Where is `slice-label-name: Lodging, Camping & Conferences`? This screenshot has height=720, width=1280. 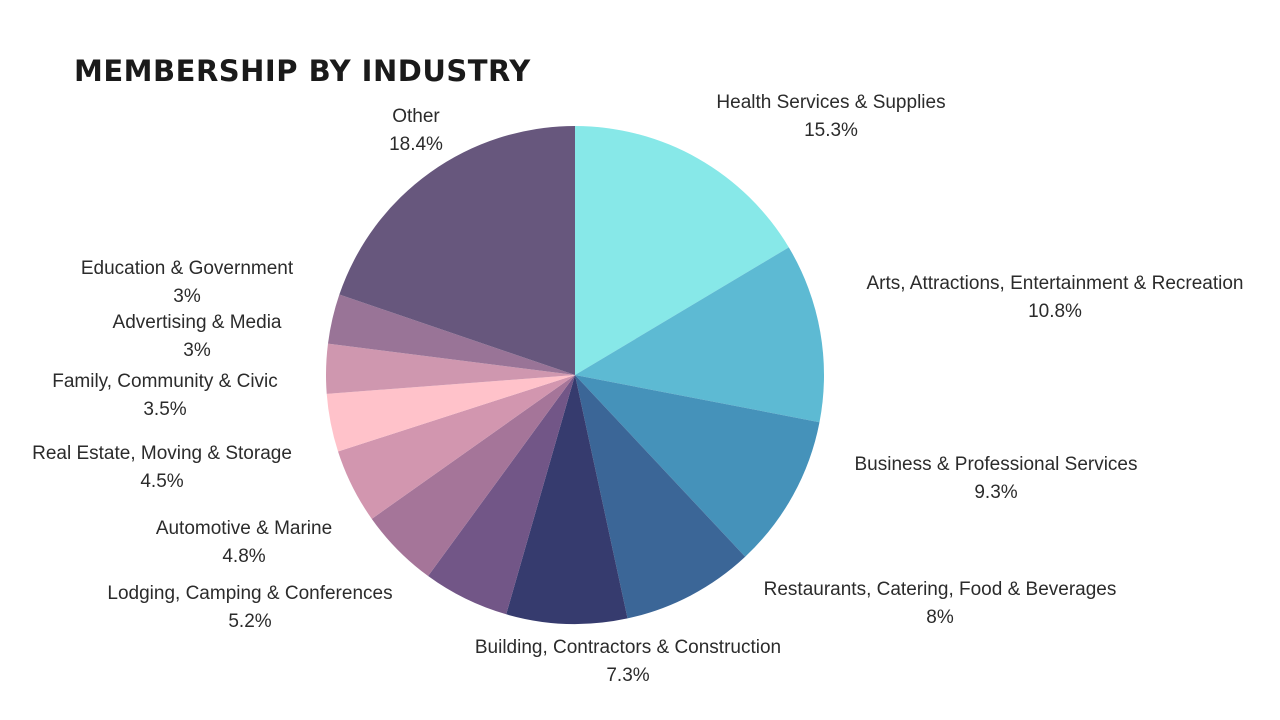
slice-label-name: Lodging, Camping & Conferences is located at coordinates (249, 593).